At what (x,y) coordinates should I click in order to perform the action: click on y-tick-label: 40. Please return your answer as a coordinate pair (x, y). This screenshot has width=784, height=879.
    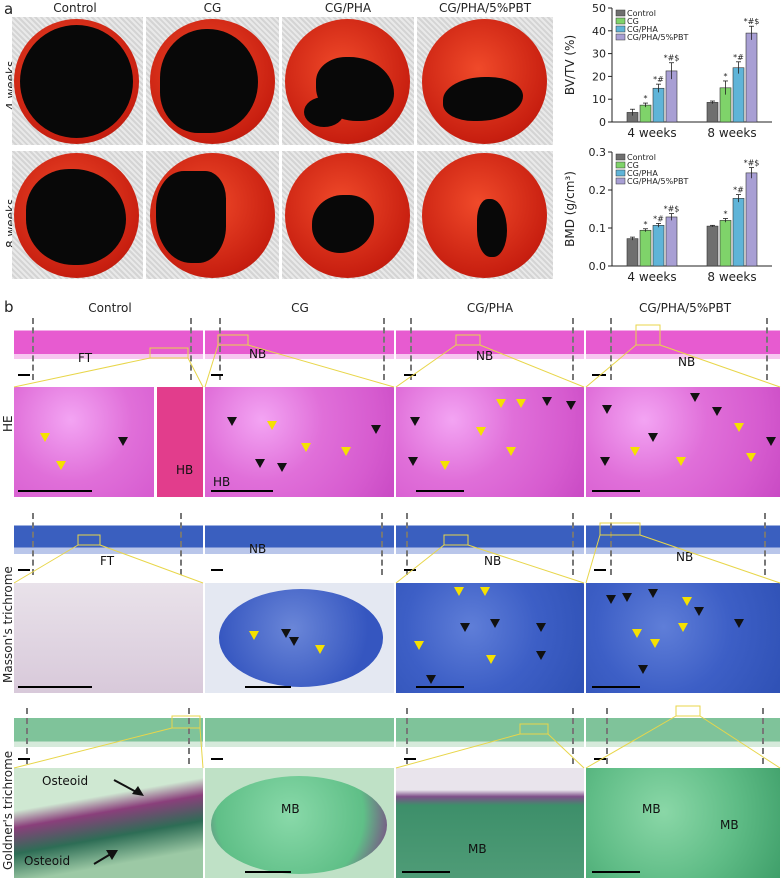
    Looking at the image, I should click on (599, 31).